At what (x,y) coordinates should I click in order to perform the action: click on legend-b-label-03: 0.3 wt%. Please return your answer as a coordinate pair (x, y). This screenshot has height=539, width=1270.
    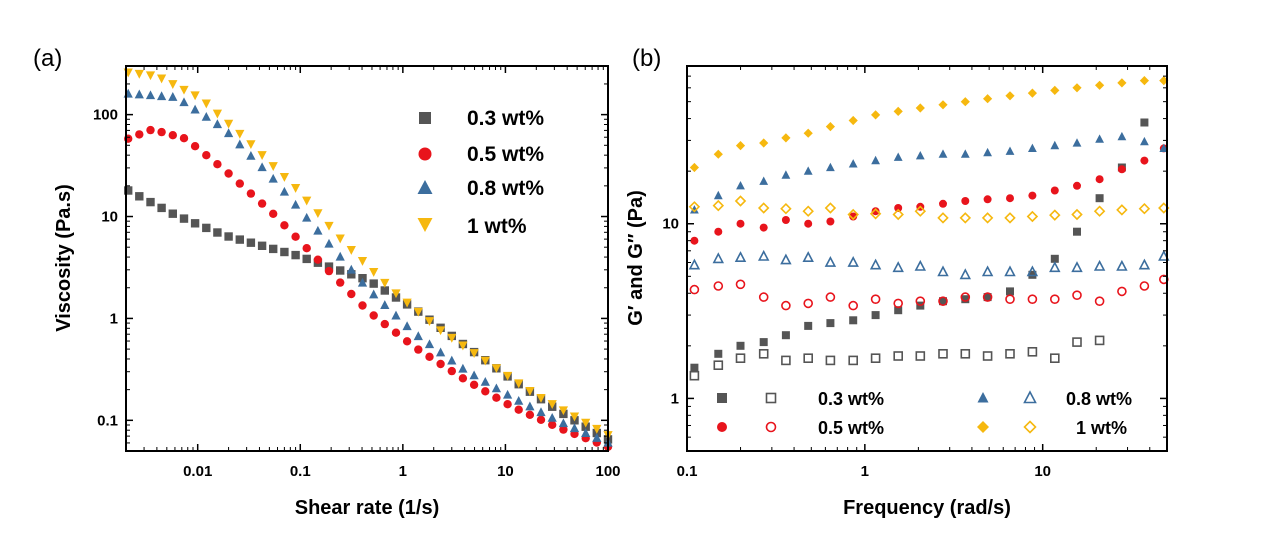
    Looking at the image, I should click on (851, 399).